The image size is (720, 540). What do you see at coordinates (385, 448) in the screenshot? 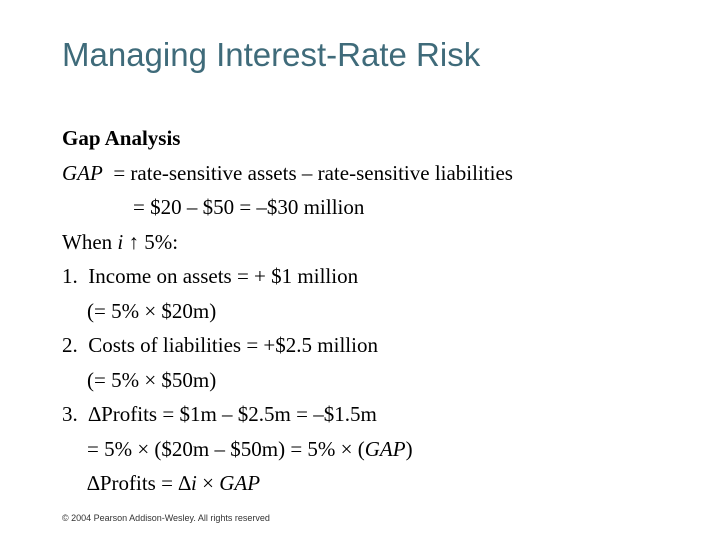
I see `sub-gap: GAP` at bounding box center [385, 448].